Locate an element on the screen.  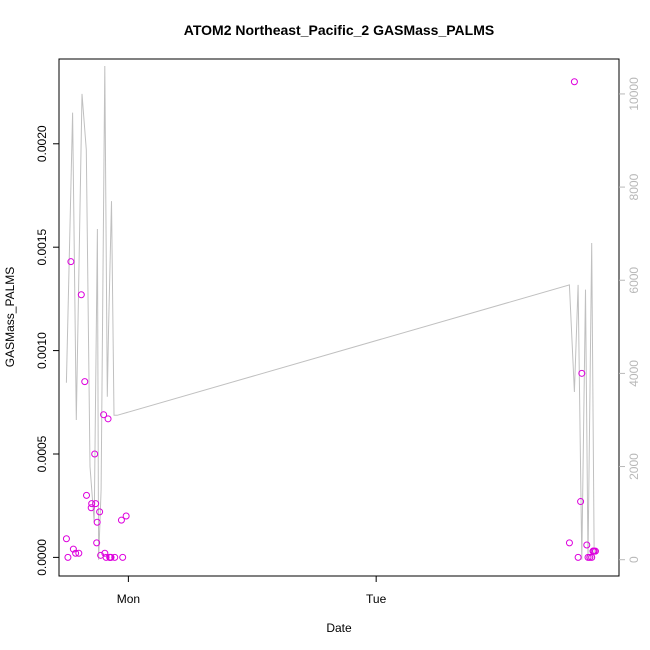
y-tick-label: 0.0005 is located at coordinates (42, 453).